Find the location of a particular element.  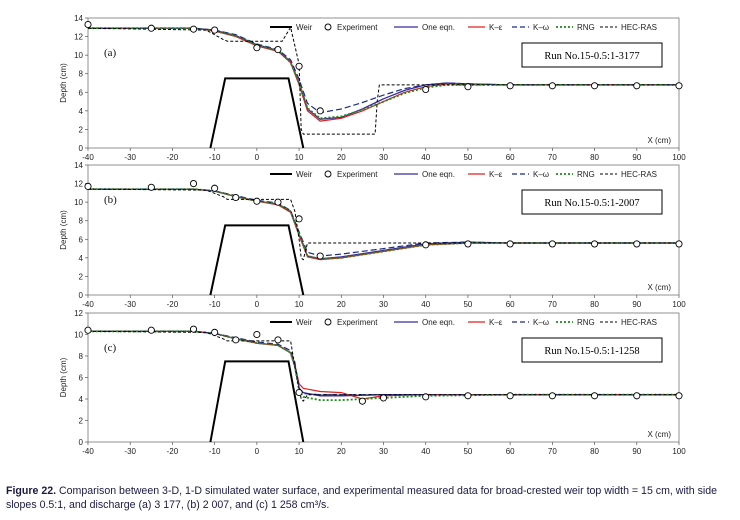

series-line-rng is located at coordinates (383, 224).